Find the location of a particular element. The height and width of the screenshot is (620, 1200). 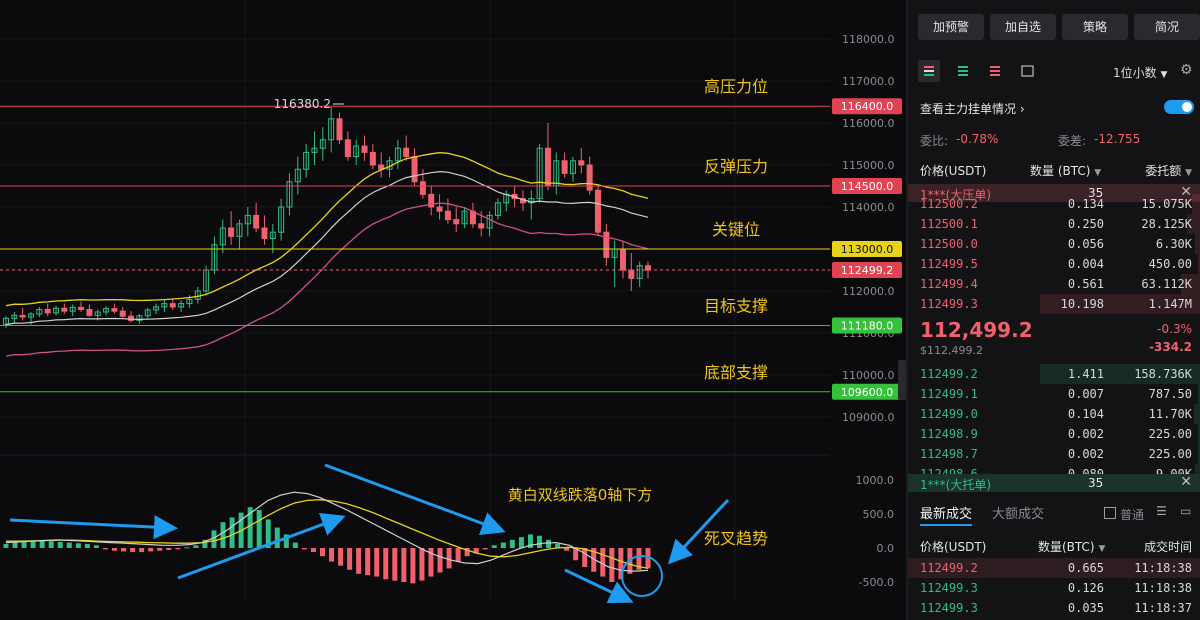

popout-icon is located at coordinates (1027, 71).